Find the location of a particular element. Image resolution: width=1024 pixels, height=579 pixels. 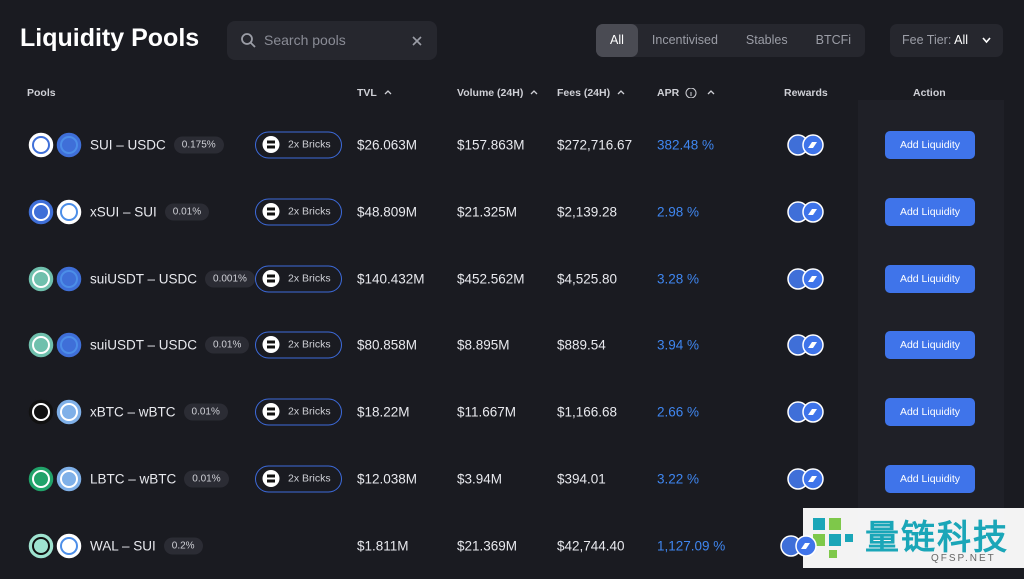

column-header: Rewards is located at coordinates (806, 93).